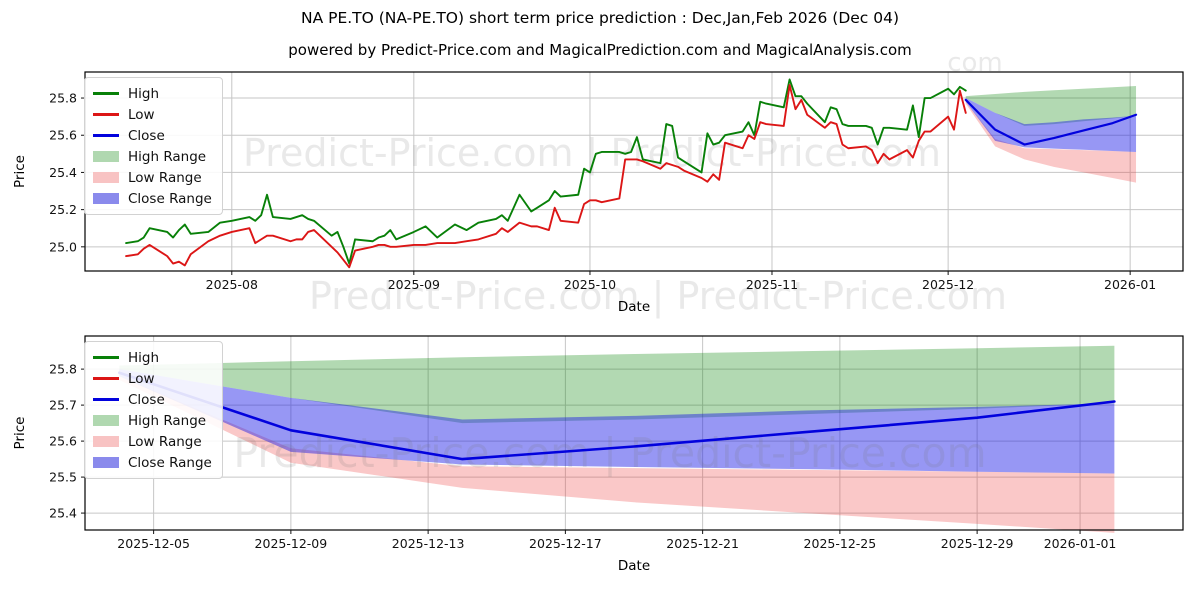 The width and height of the screenshot is (1200, 600). I want to click on x-tick-label: 2025-12-09, so click(291, 543).